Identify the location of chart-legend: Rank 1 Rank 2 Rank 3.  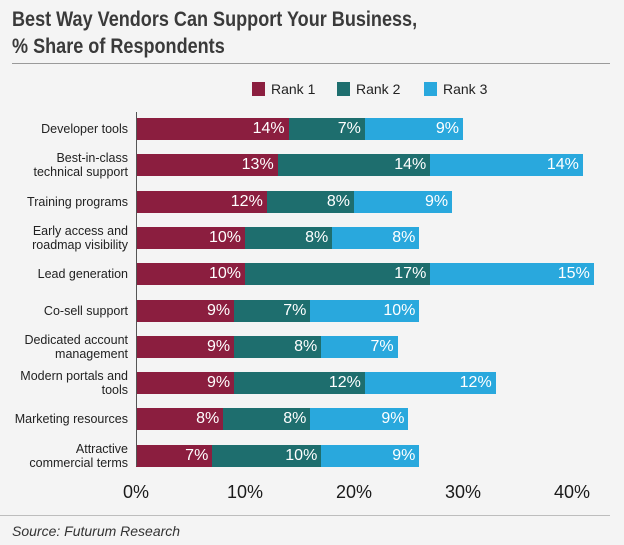
(312, 90).